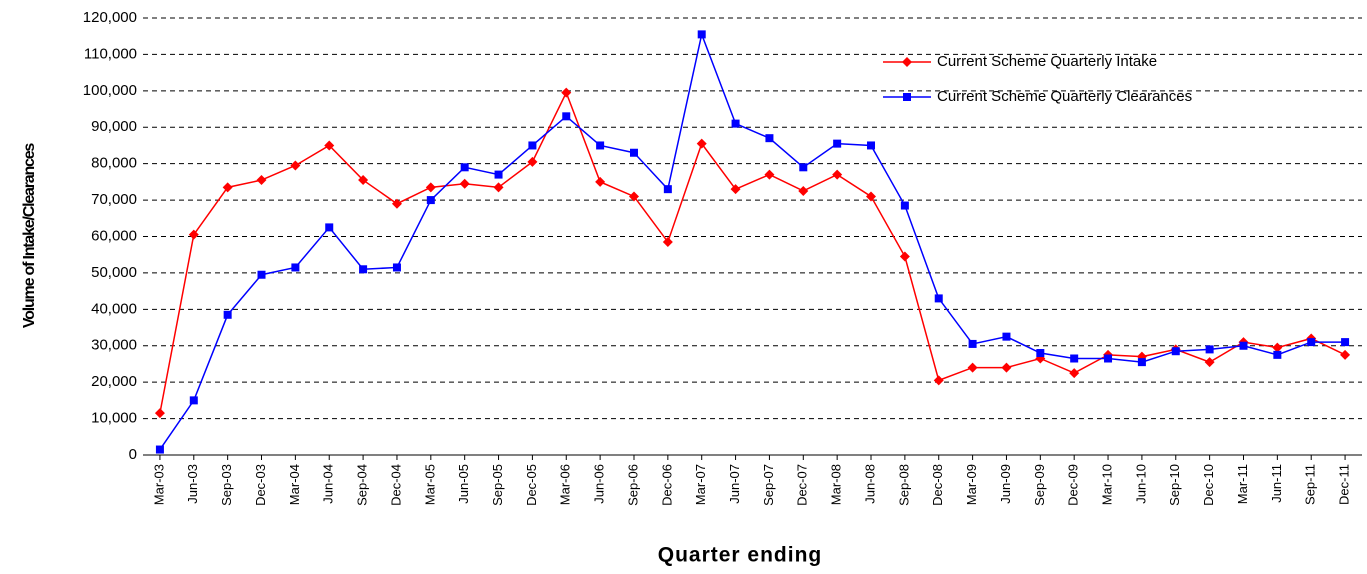  I want to click on x-tick-label: Sep-06, so click(632, 485).